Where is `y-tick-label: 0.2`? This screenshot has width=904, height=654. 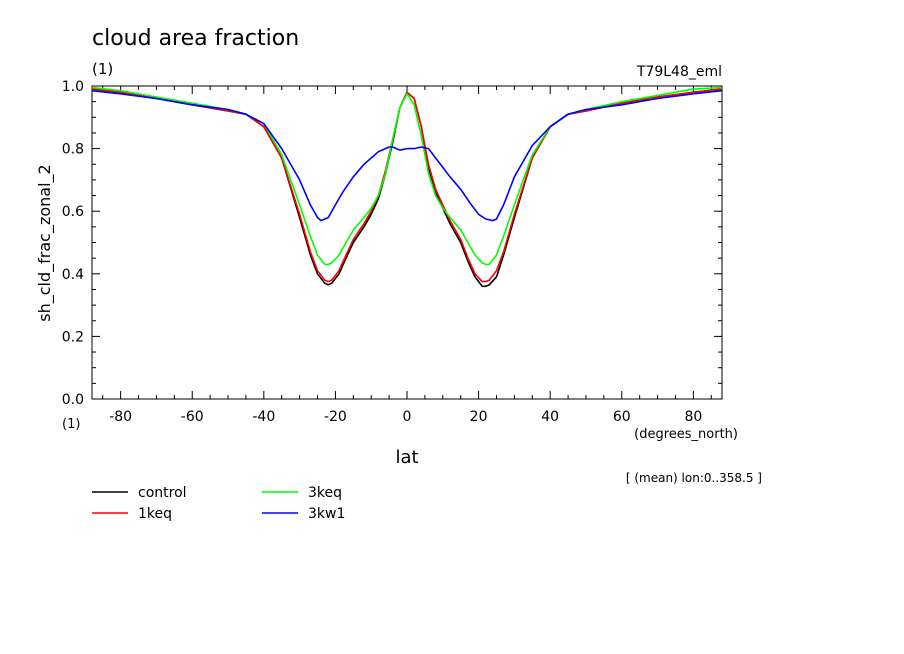
y-tick-label: 0.2 is located at coordinates (73, 337).